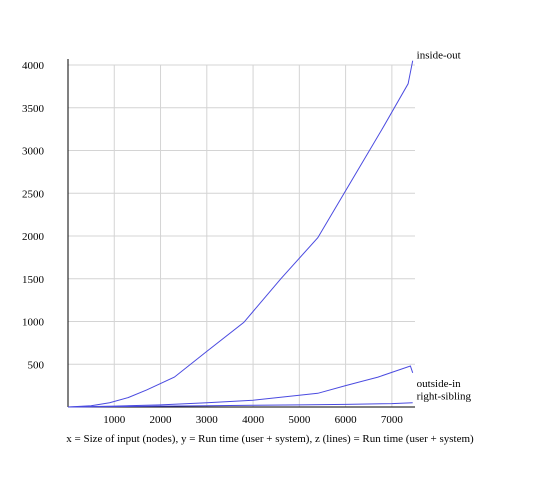 The image size is (535, 480). I want to click on y-tick-label: 500, so click(36, 365).